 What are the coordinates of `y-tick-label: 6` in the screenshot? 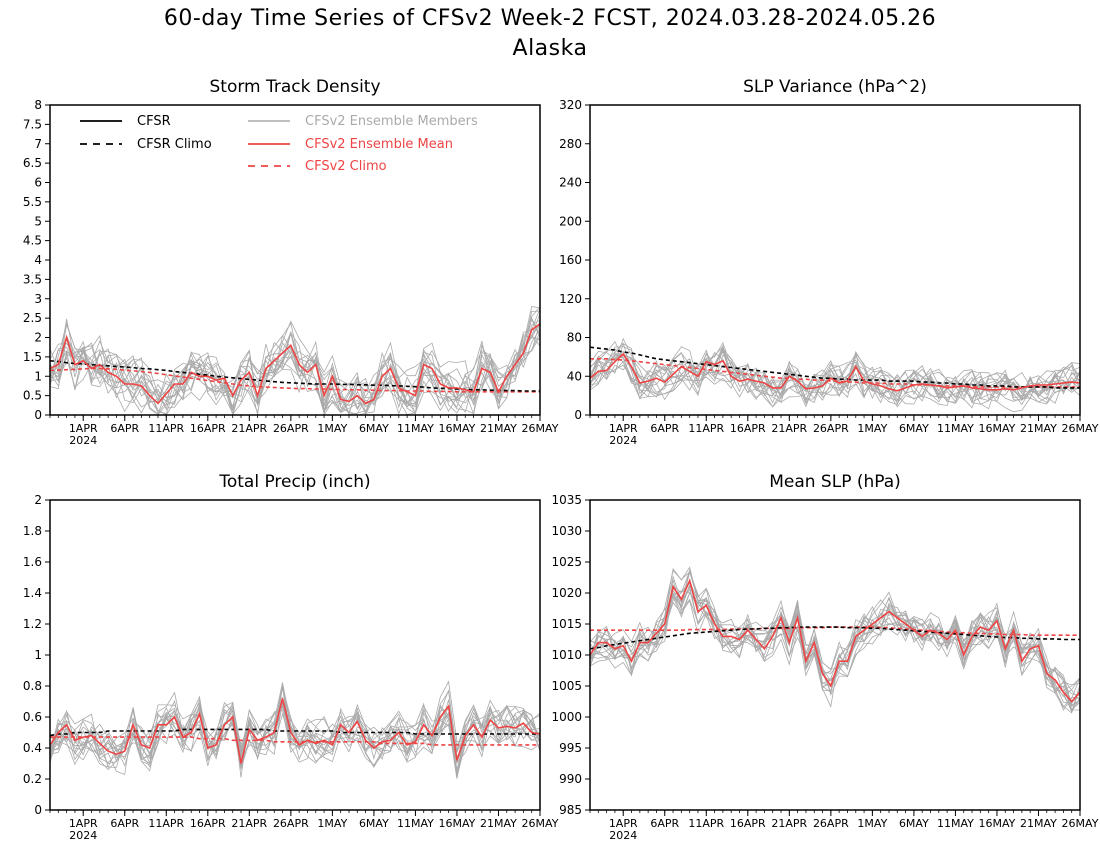 It's located at (38, 183).